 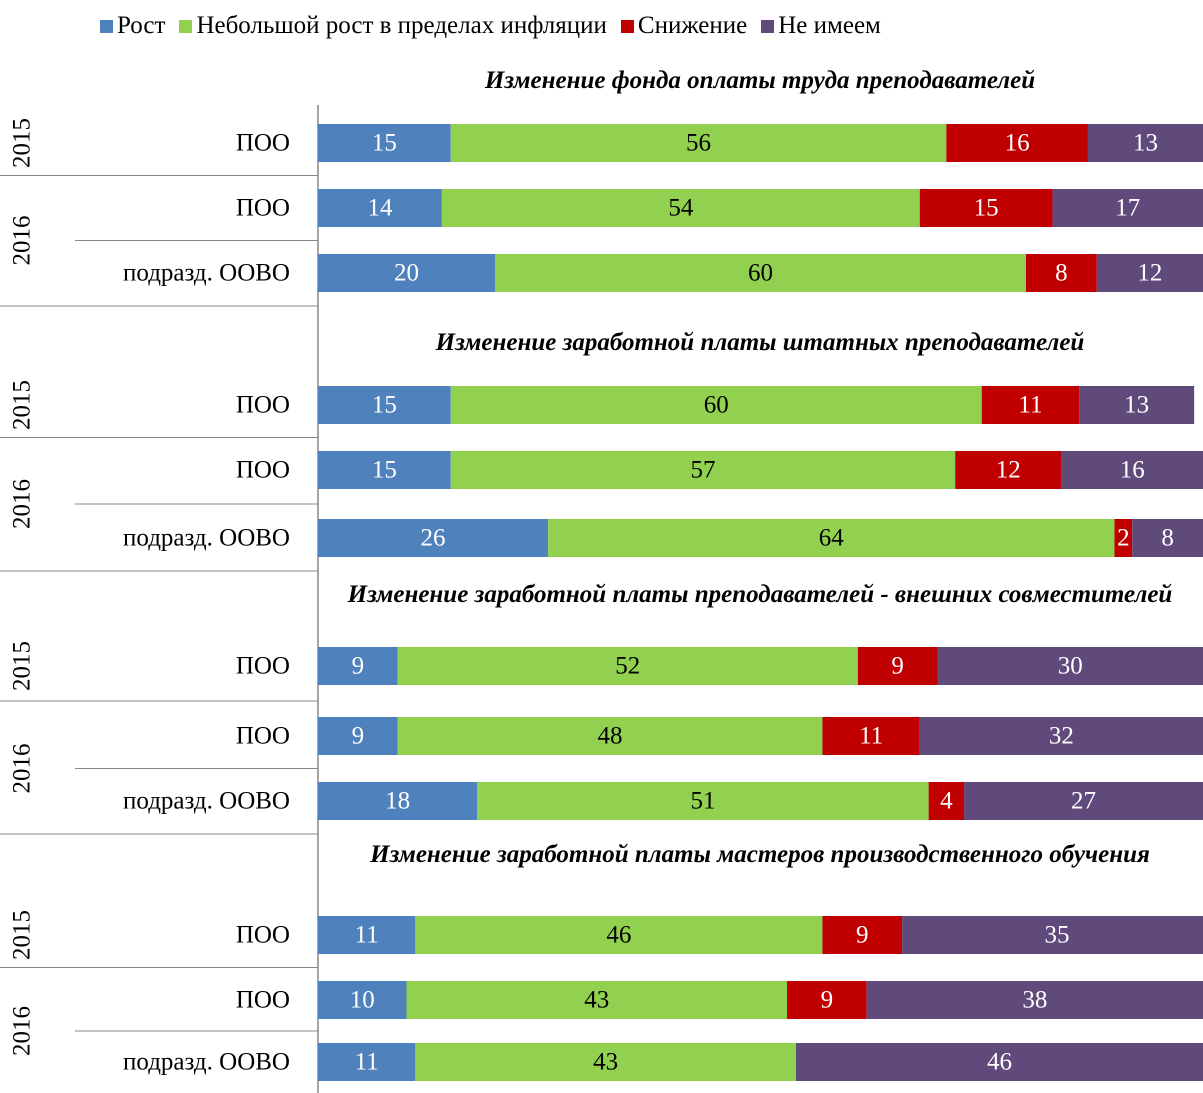 I want to click on value-label: 48, so click(x=610, y=736).